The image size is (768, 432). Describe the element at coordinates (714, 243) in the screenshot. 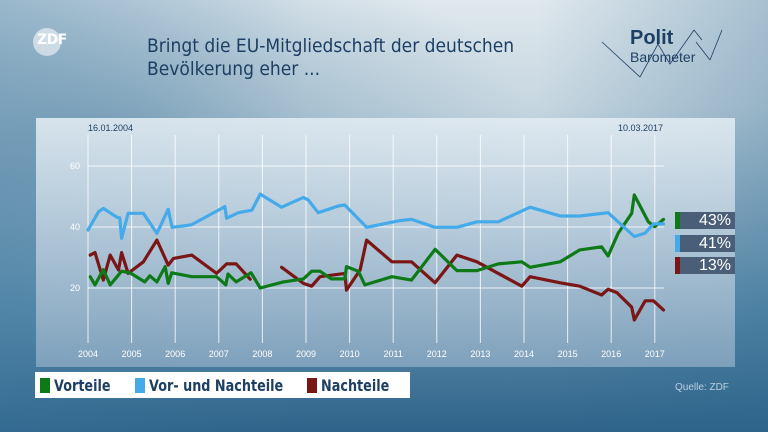

I see `value-vor-und-nachteile: 41%` at that location.